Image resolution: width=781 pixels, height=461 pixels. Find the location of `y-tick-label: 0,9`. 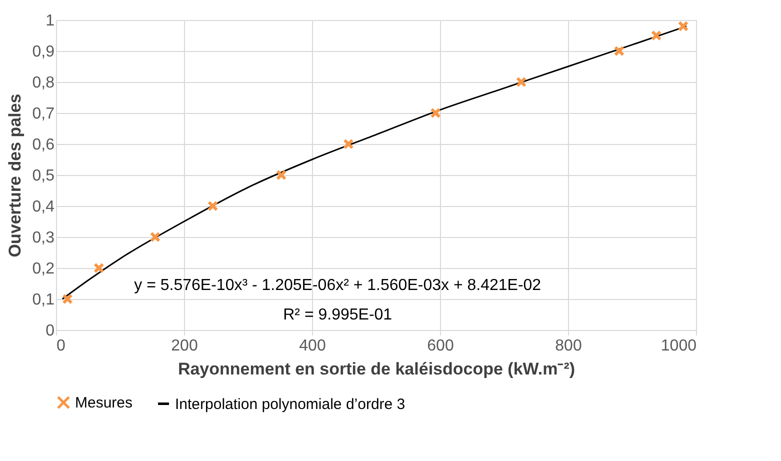

y-tick-label: 0,9 is located at coordinates (43, 52).